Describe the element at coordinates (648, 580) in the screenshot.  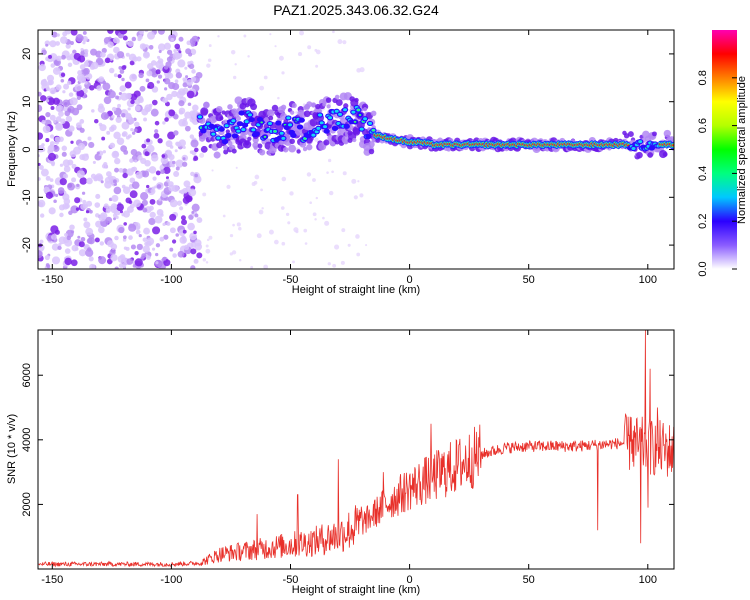
I see `snr-xtick-label: 100` at that location.